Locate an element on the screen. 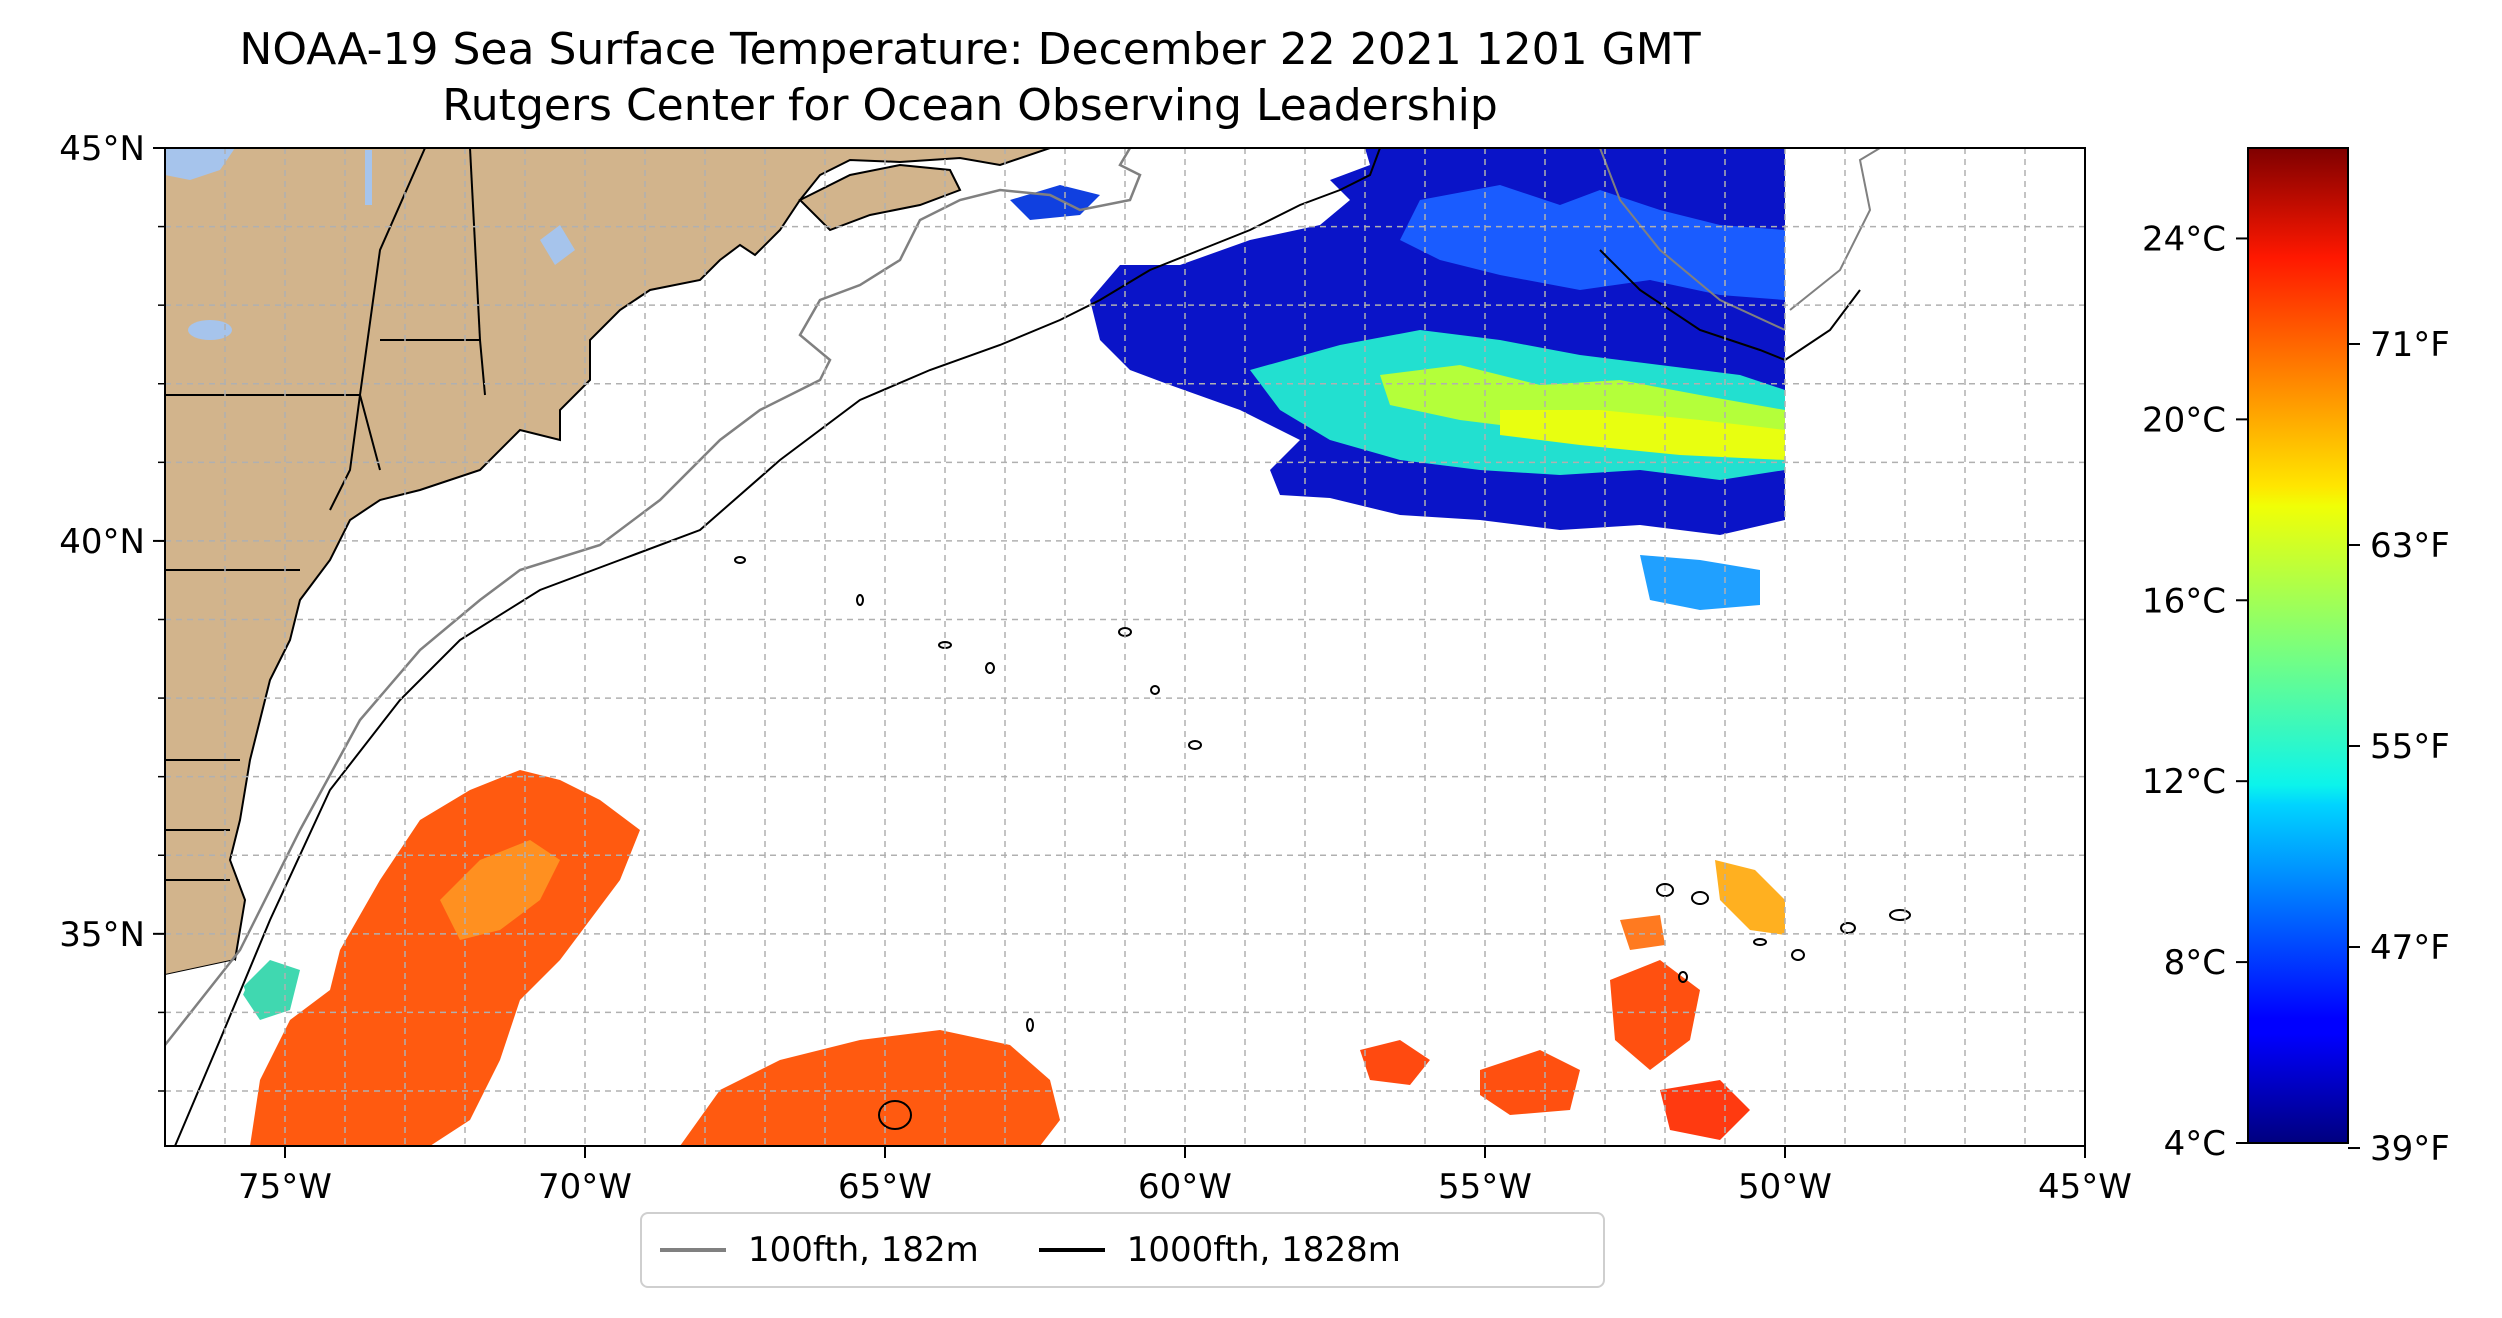 This screenshot has width=2502, height=1318. legend-label-100fth: 100fth, 182m is located at coordinates (863, 1250).